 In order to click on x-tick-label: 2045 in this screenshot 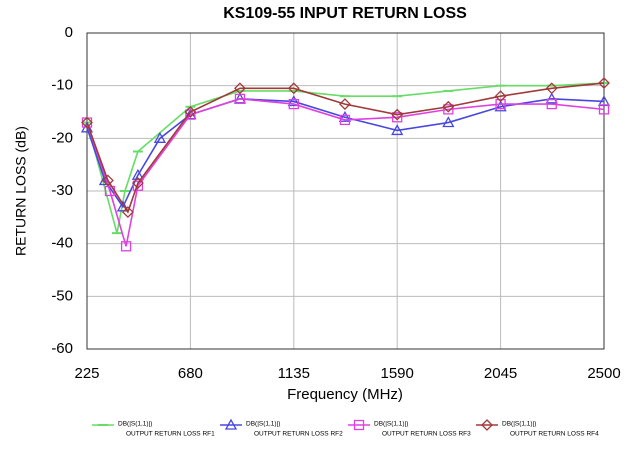, I will do `click(500, 373)`.